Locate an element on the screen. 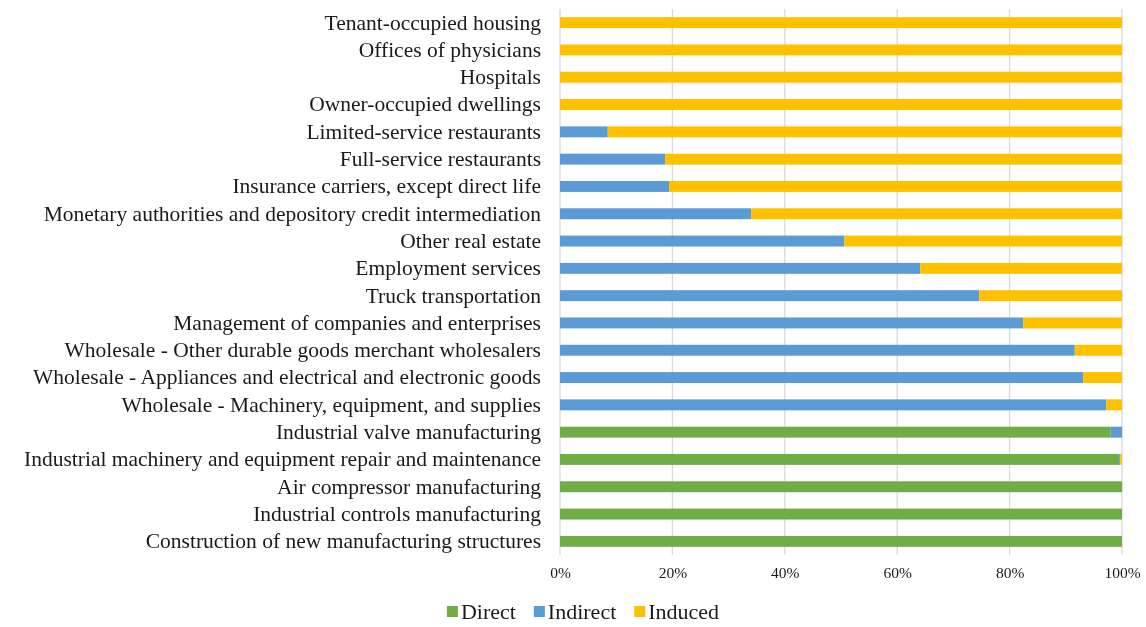 Image resolution: width=1146 pixels, height=627 pixels. y-tick-label: Industrial machinery and equipment repair and maintenance is located at coordinates (282, 459).